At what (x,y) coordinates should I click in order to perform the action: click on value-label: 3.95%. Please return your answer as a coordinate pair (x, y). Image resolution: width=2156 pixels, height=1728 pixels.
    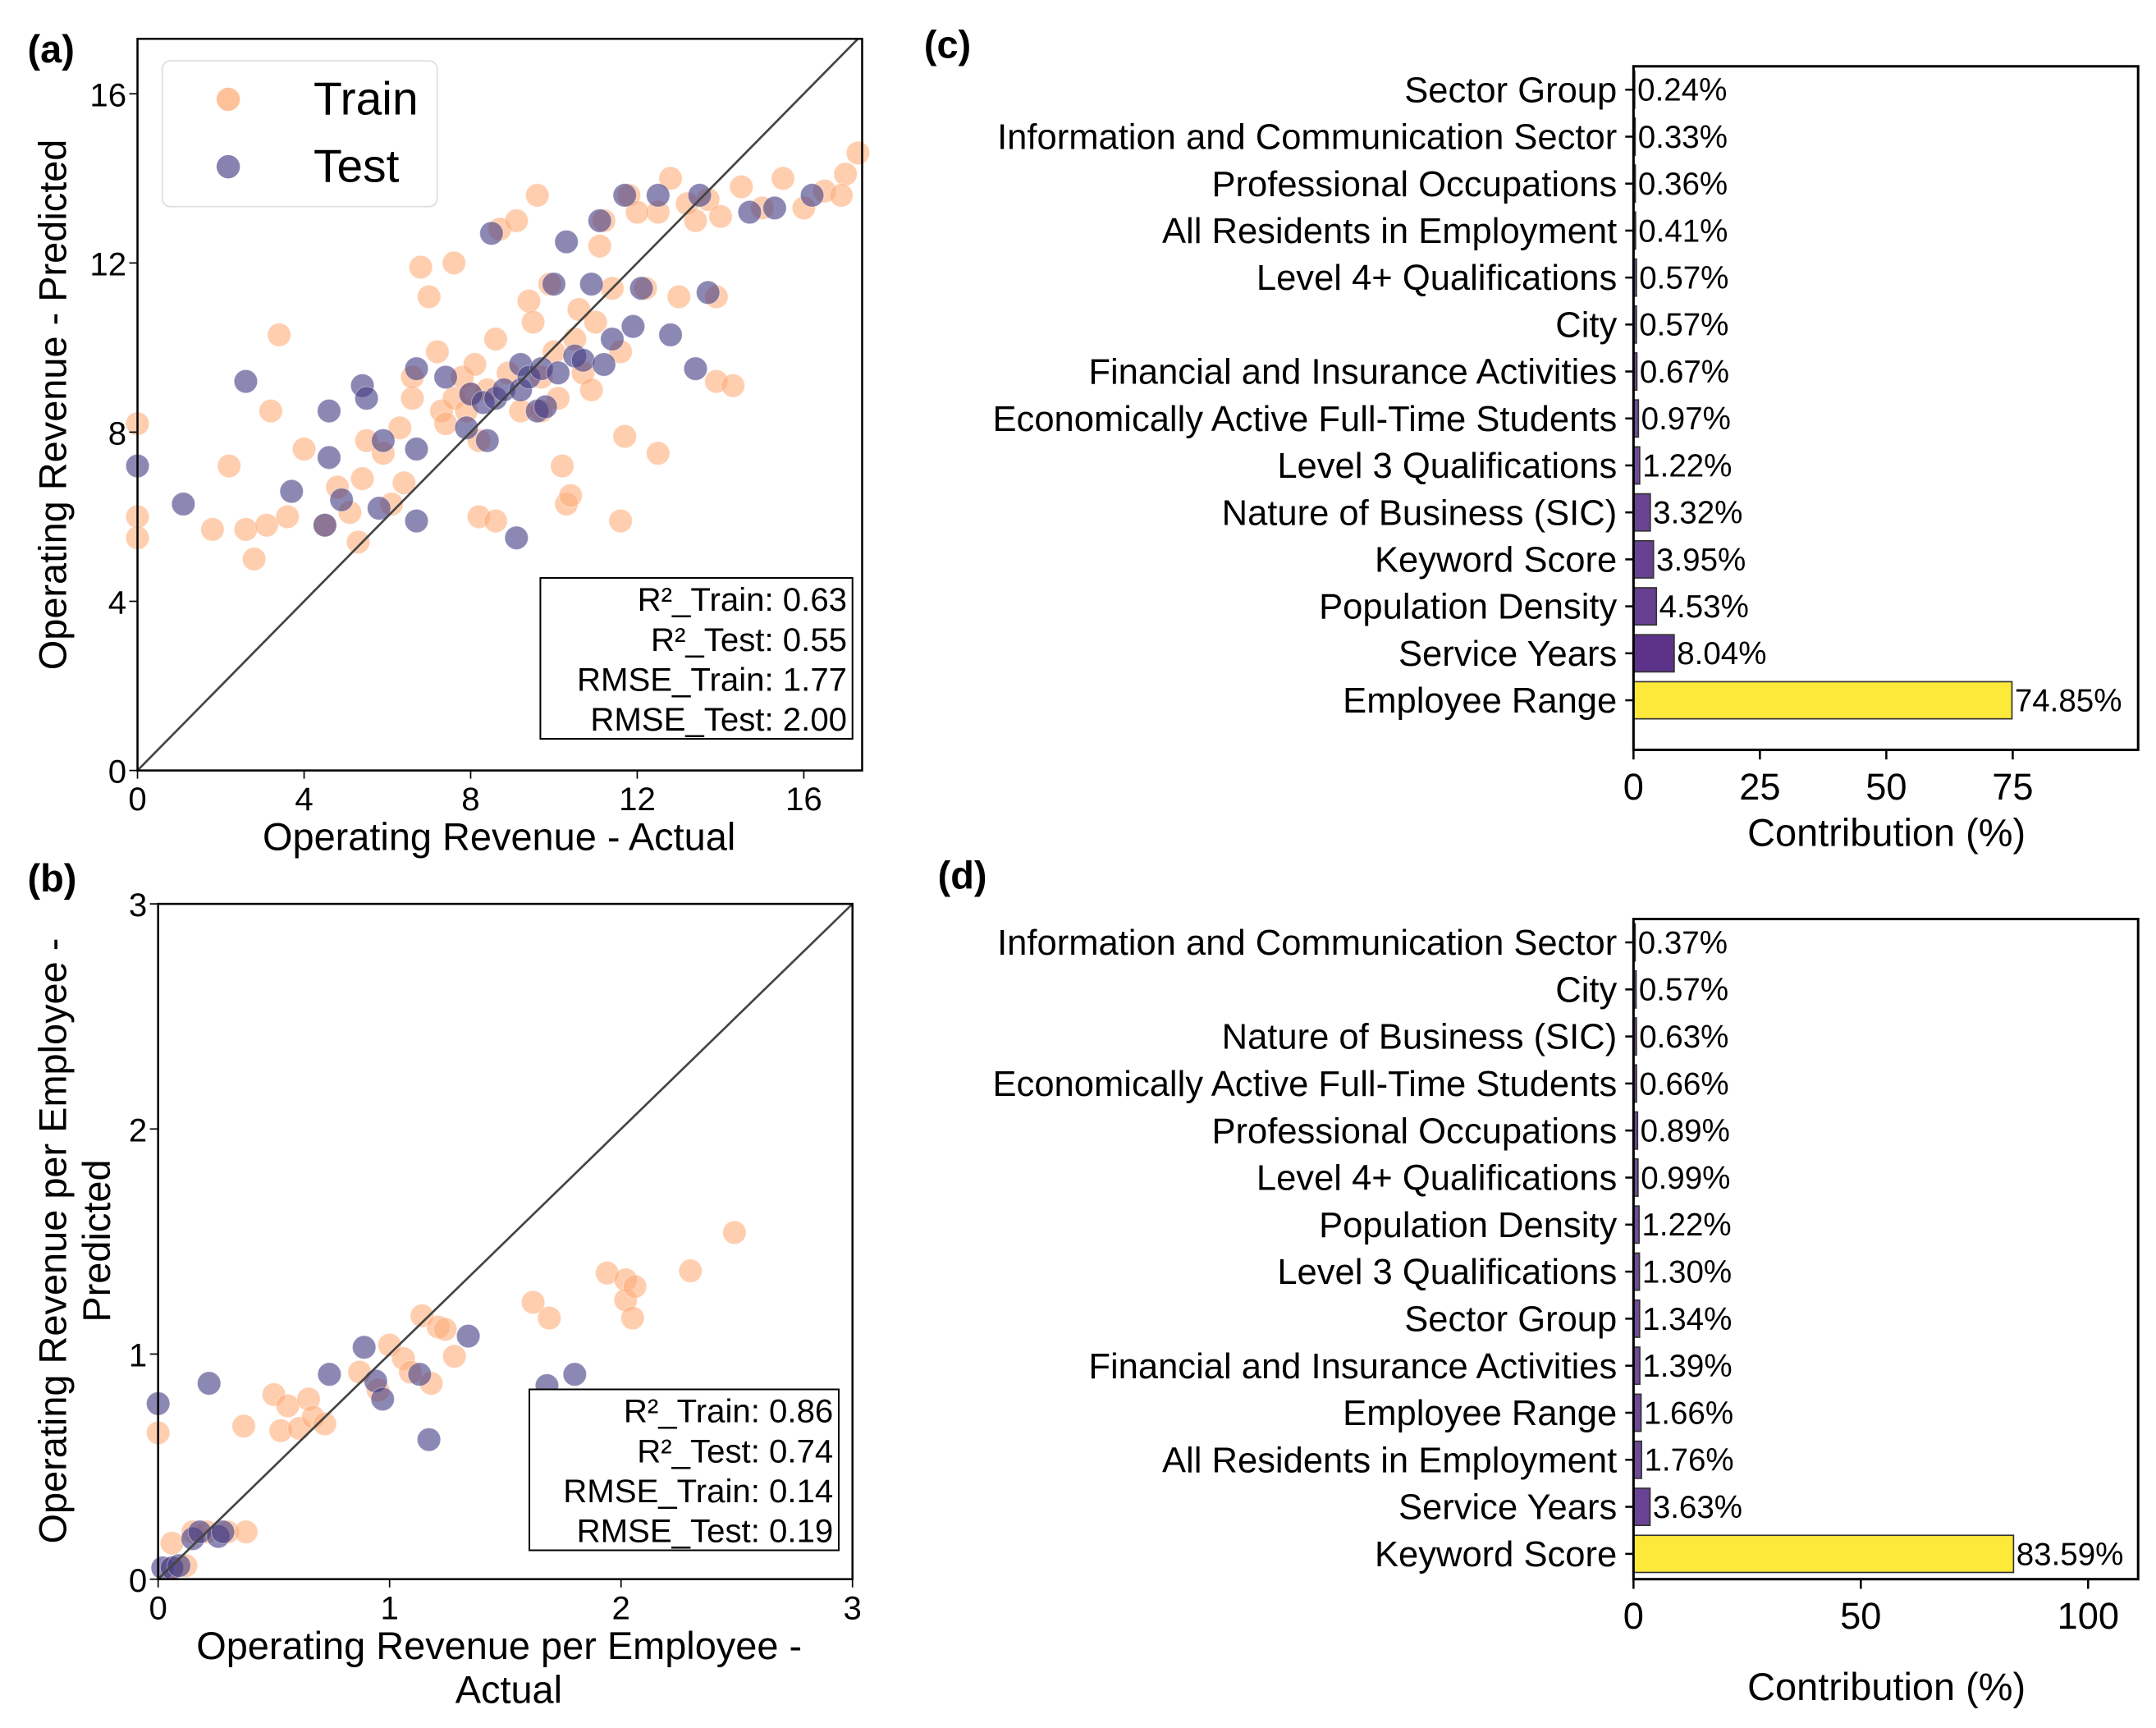
    Looking at the image, I should click on (1701, 560).